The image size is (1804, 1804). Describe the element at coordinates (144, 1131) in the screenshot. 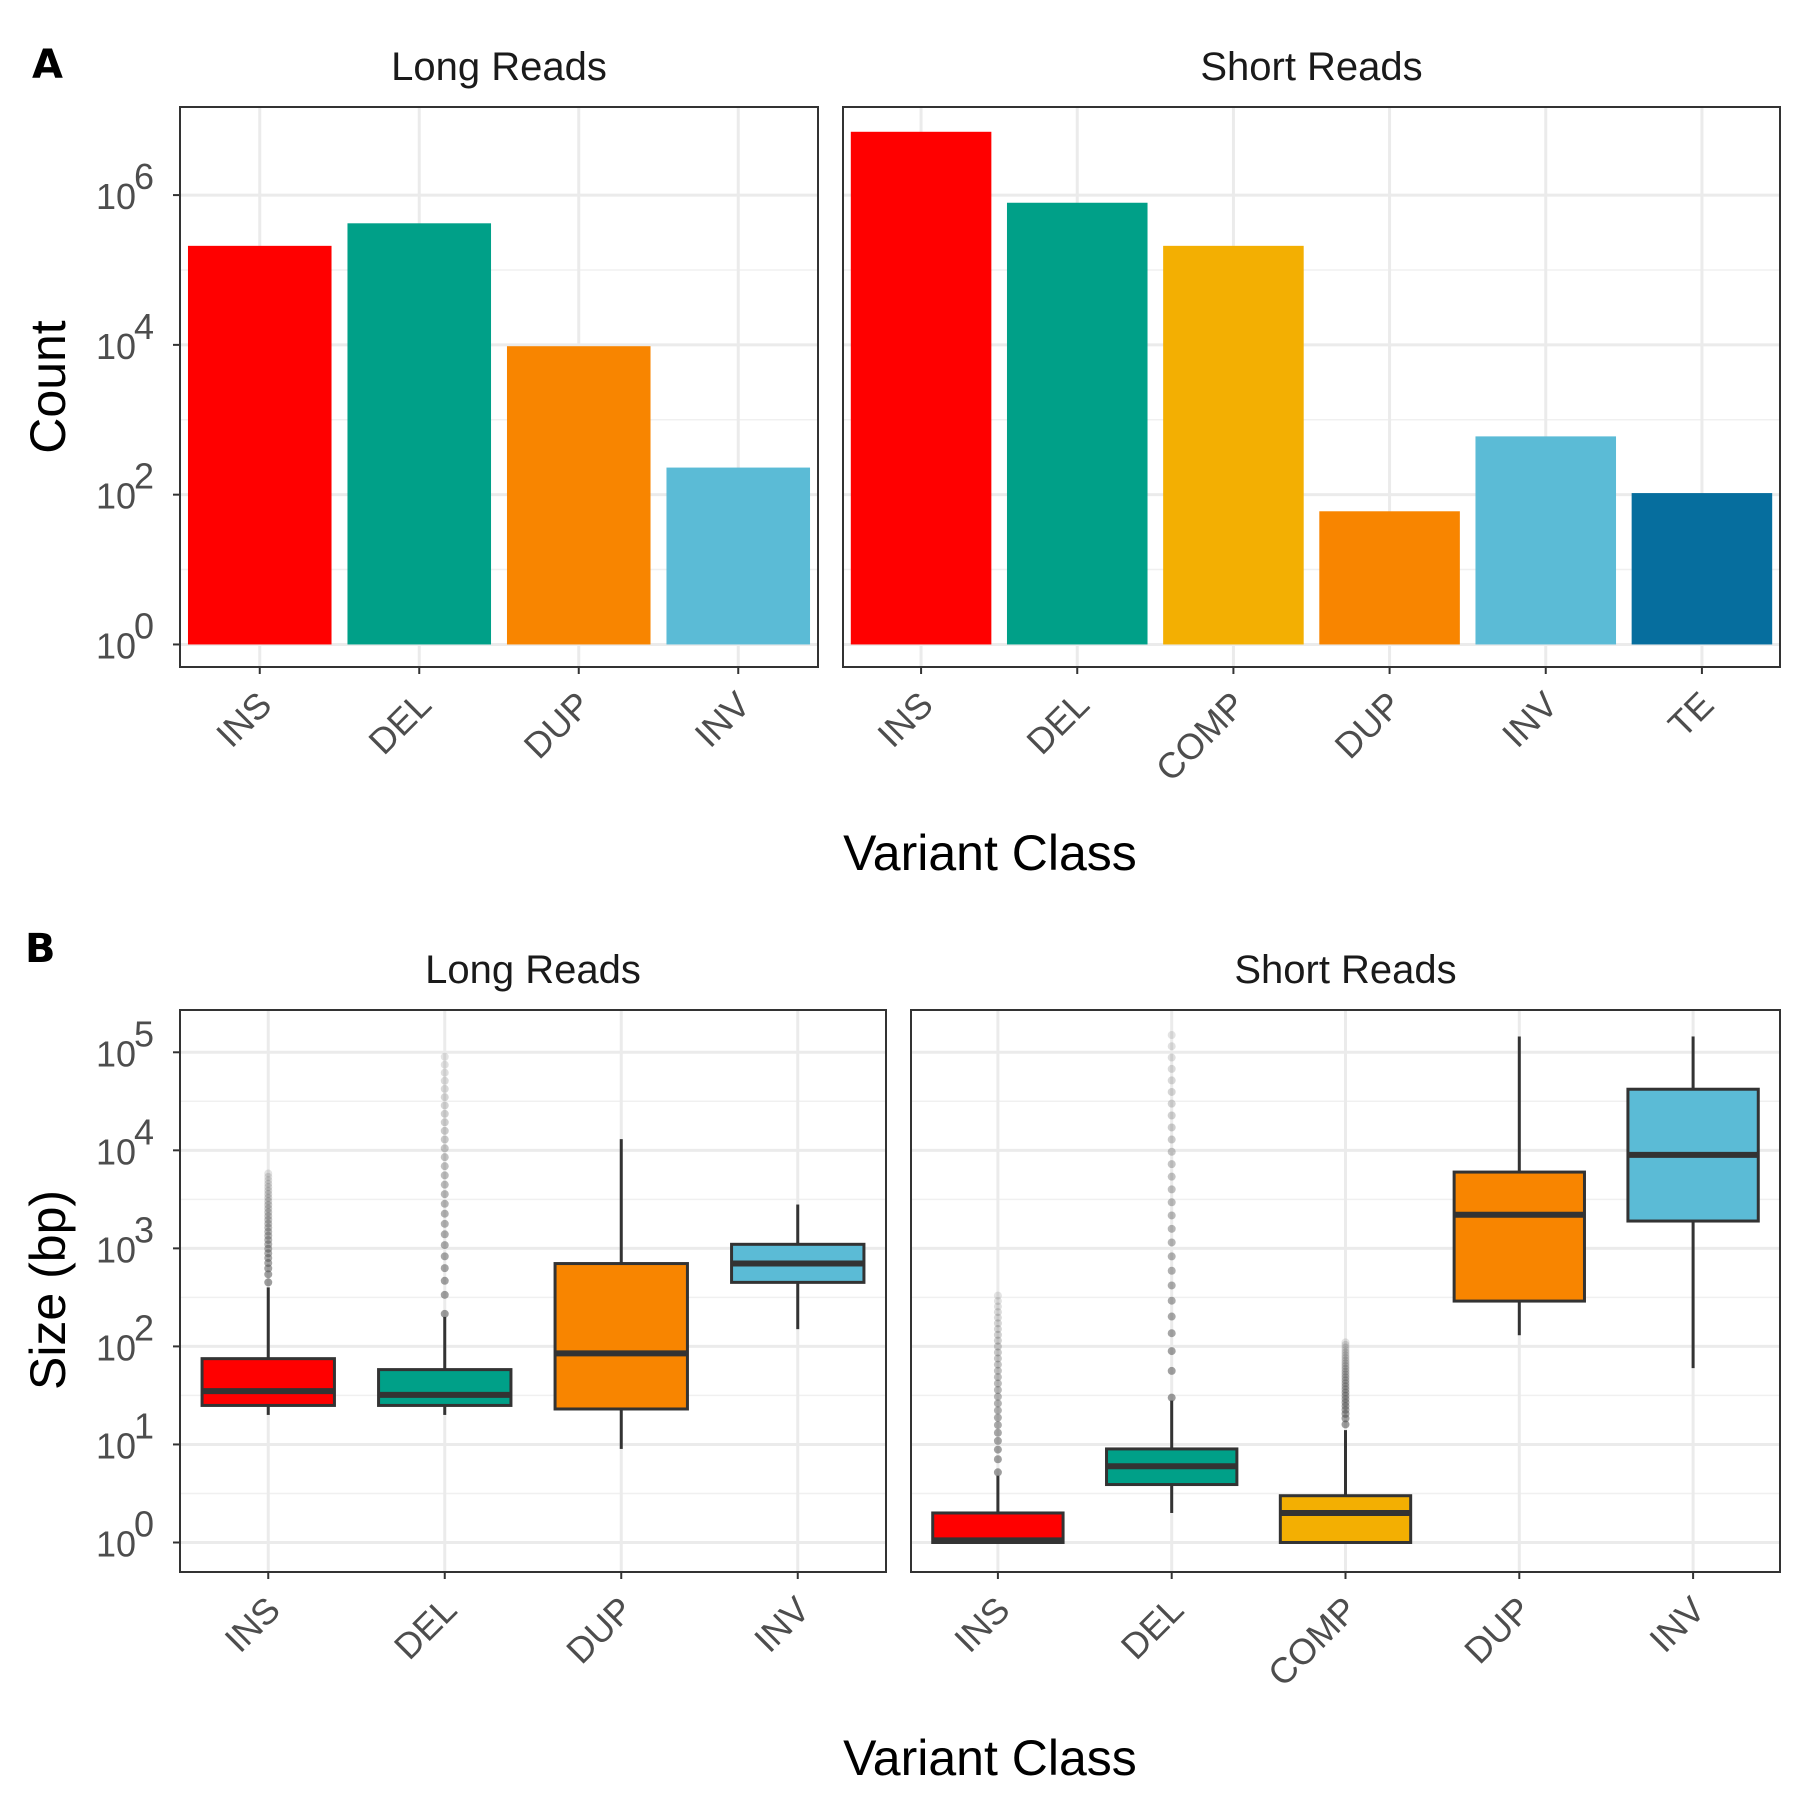

I see `y-tick-exponent: 4` at that location.